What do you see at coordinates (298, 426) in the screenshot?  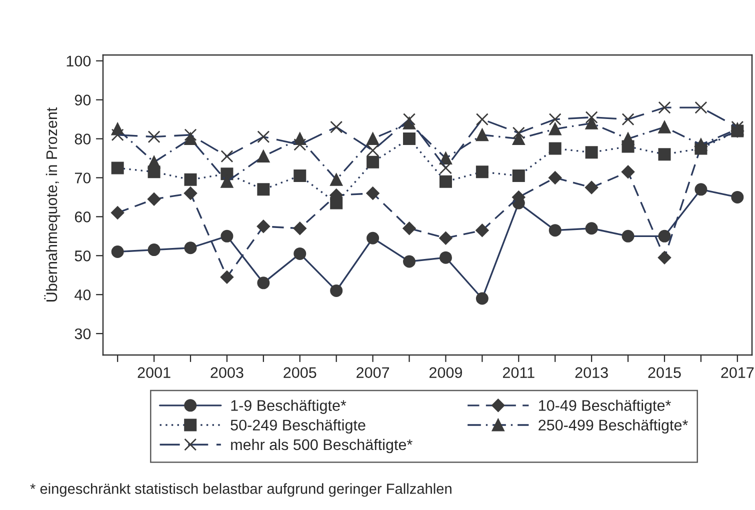 I see `legend-label: 50-249 Beschäftigte` at bounding box center [298, 426].